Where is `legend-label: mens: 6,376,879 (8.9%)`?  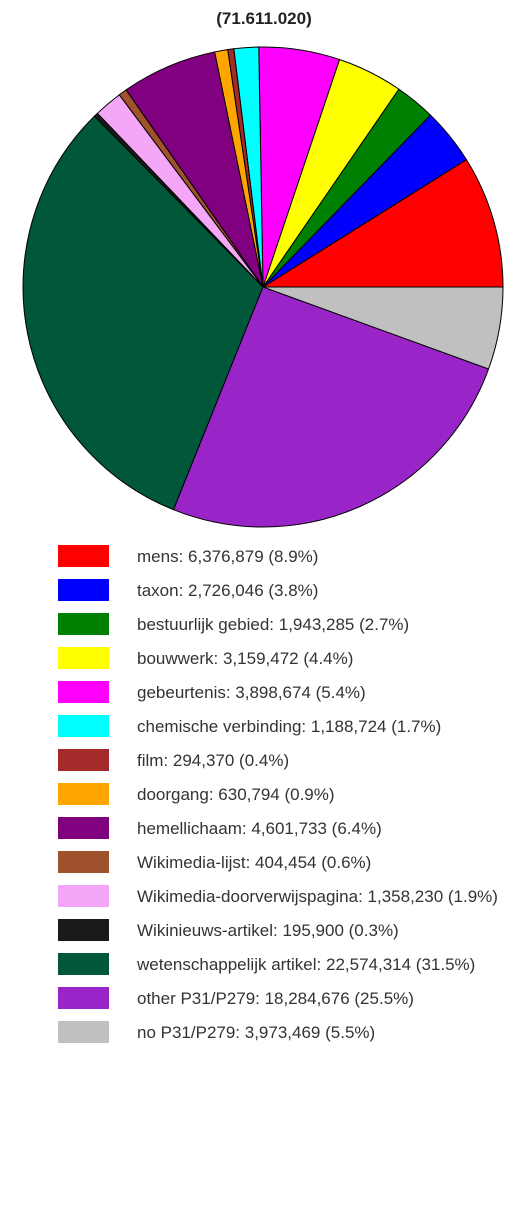 legend-label: mens: 6,376,879 (8.9%) is located at coordinates (228, 556).